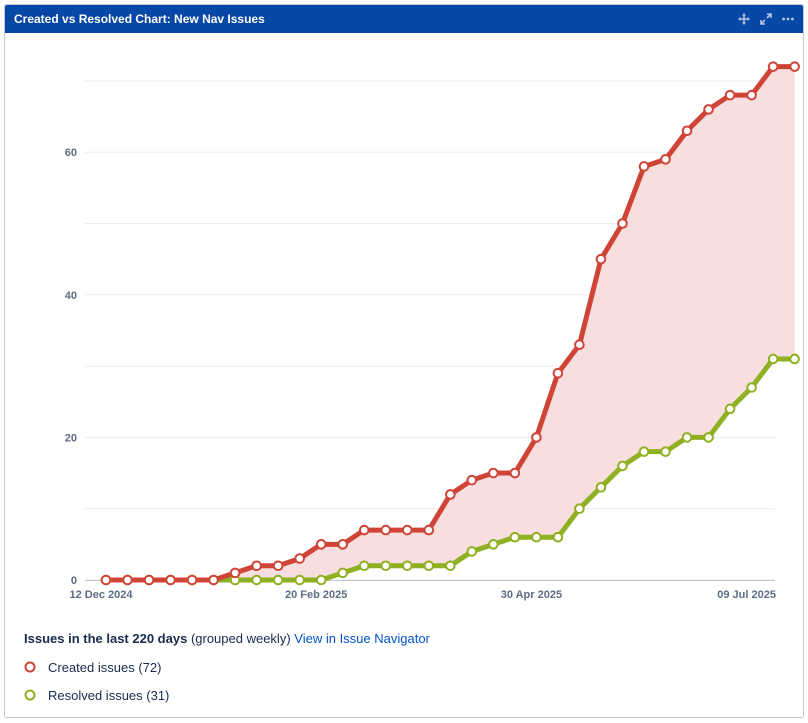 The width and height of the screenshot is (808, 723). I want to click on x-tick-label: 30 Apr 2025, so click(531, 595).